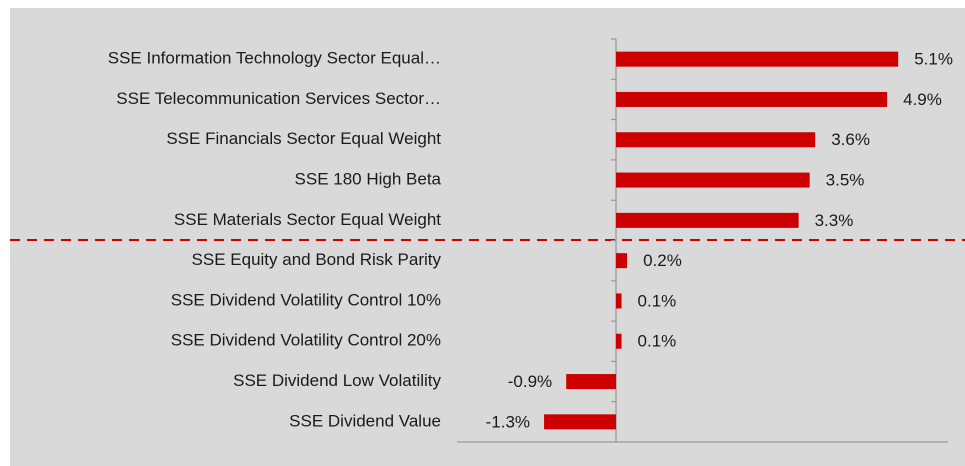 Image resolution: width=965 pixels, height=466 pixels. Describe the element at coordinates (306, 340) in the screenshot. I see `category-label: SSE Dividend Volatility Control 20%` at that location.